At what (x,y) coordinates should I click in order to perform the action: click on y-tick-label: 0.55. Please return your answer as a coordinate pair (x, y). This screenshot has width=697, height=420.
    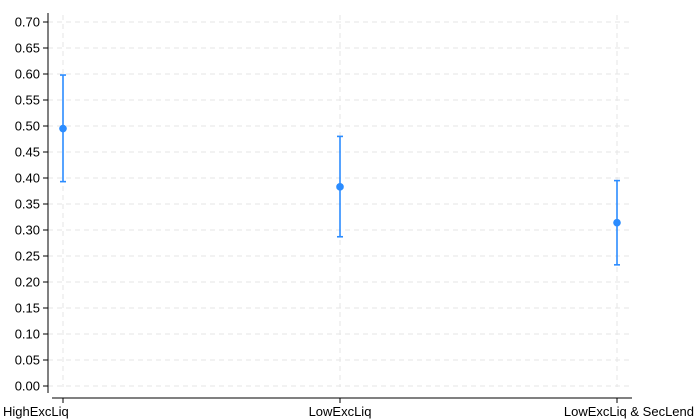
    Looking at the image, I should click on (27, 100).